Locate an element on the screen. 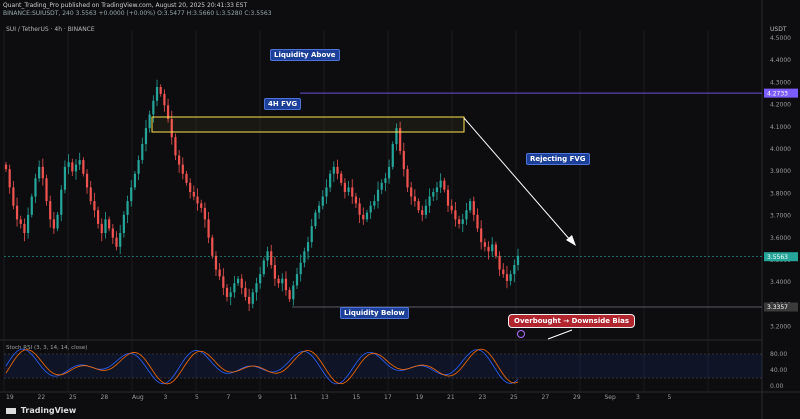  fvg-label: 4H FVG is located at coordinates (283, 104).